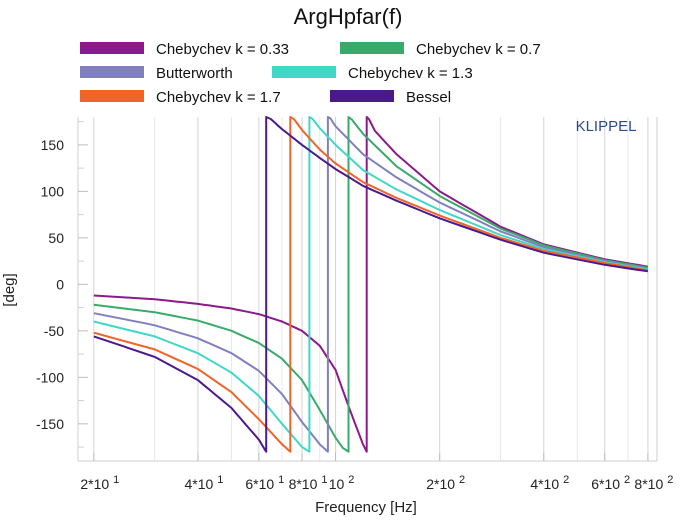  Describe the element at coordinates (445, 483) in the screenshot. I see `x-tick-label: 2*10 2` at that location.